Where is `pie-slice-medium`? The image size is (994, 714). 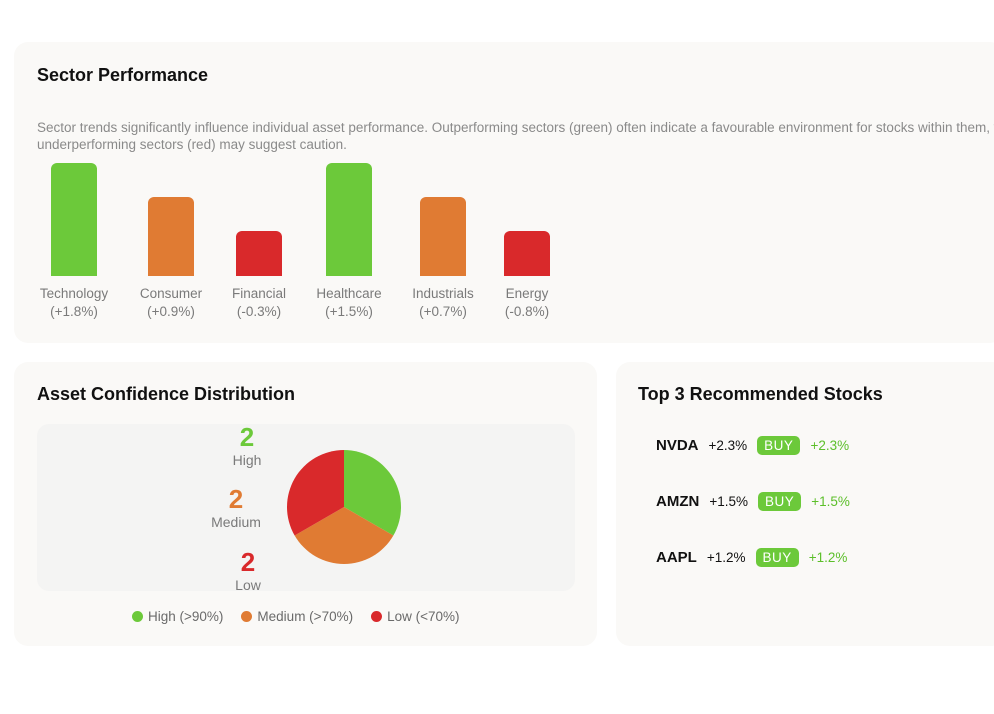
pie-slice-medium is located at coordinates (344, 535).